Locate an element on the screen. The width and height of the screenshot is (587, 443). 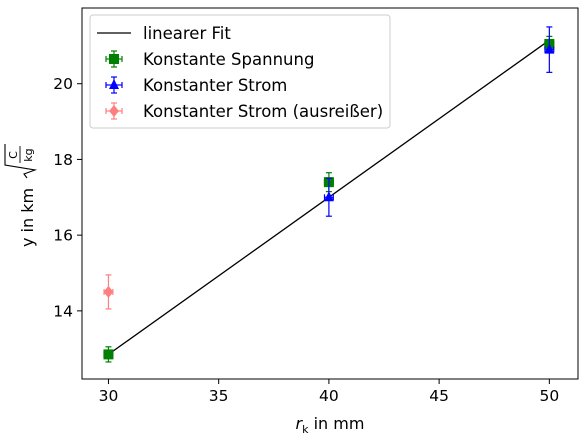
y-axis-label-prefix: y in km is located at coordinates (27, 217).